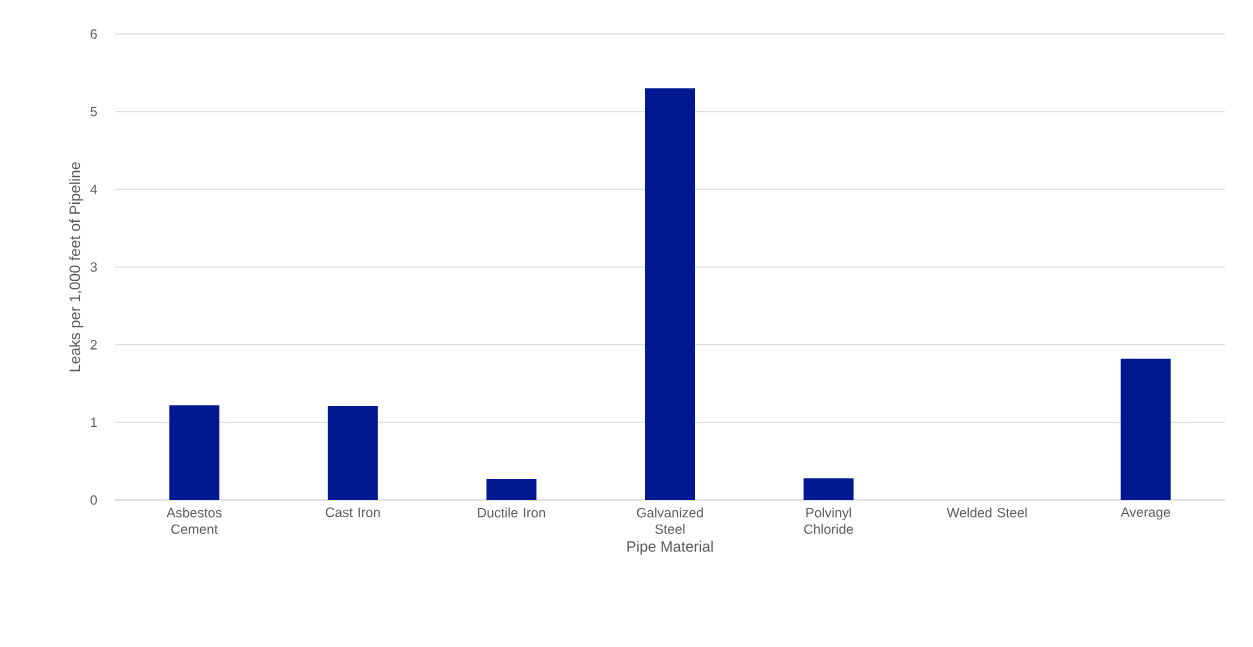 This screenshot has width=1253, height=647. What do you see at coordinates (94, 422) in the screenshot?
I see `y-tick-label: 1` at bounding box center [94, 422].